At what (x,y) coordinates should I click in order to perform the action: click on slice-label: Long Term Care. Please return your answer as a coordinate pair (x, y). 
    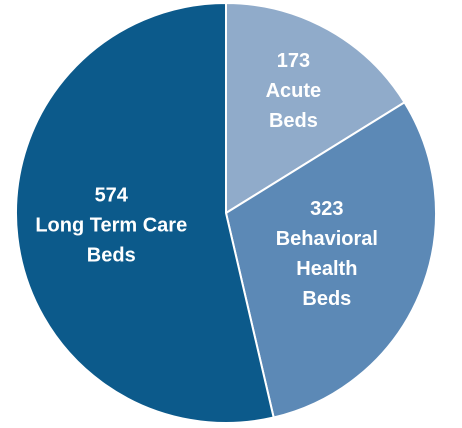
    Looking at the image, I should click on (111, 225).